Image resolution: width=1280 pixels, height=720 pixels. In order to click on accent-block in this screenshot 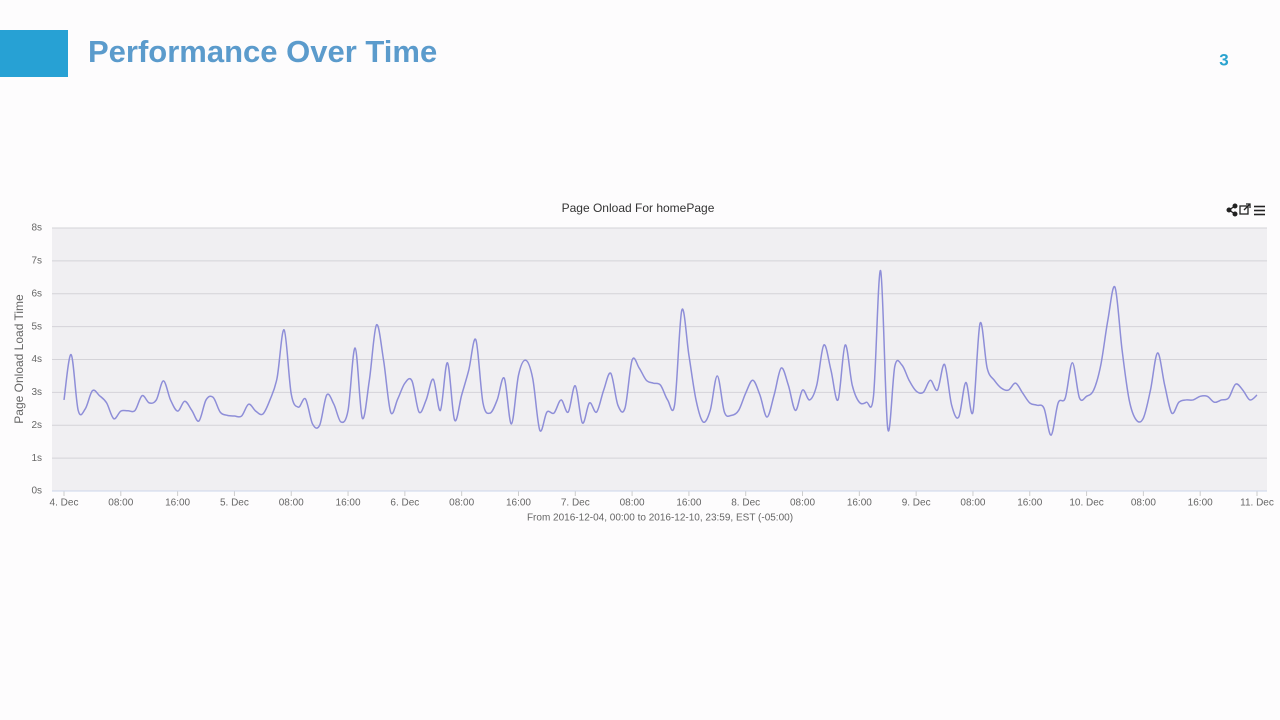, I will do `click(34, 53)`.